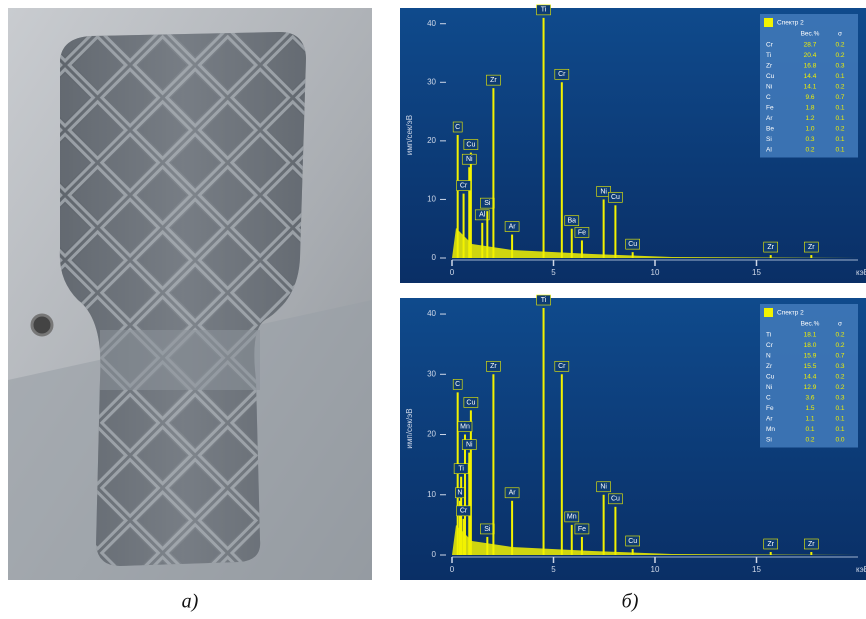 The image size is (866, 619). What do you see at coordinates (452, 272) in the screenshot?
I see `x-tick-label: 0` at bounding box center [452, 272].